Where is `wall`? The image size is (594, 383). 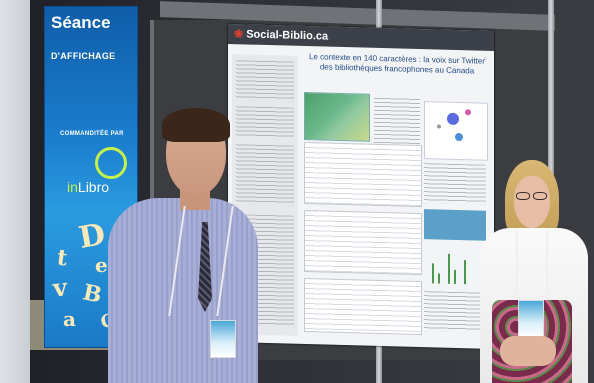 wall is located at coordinates (15, 191).